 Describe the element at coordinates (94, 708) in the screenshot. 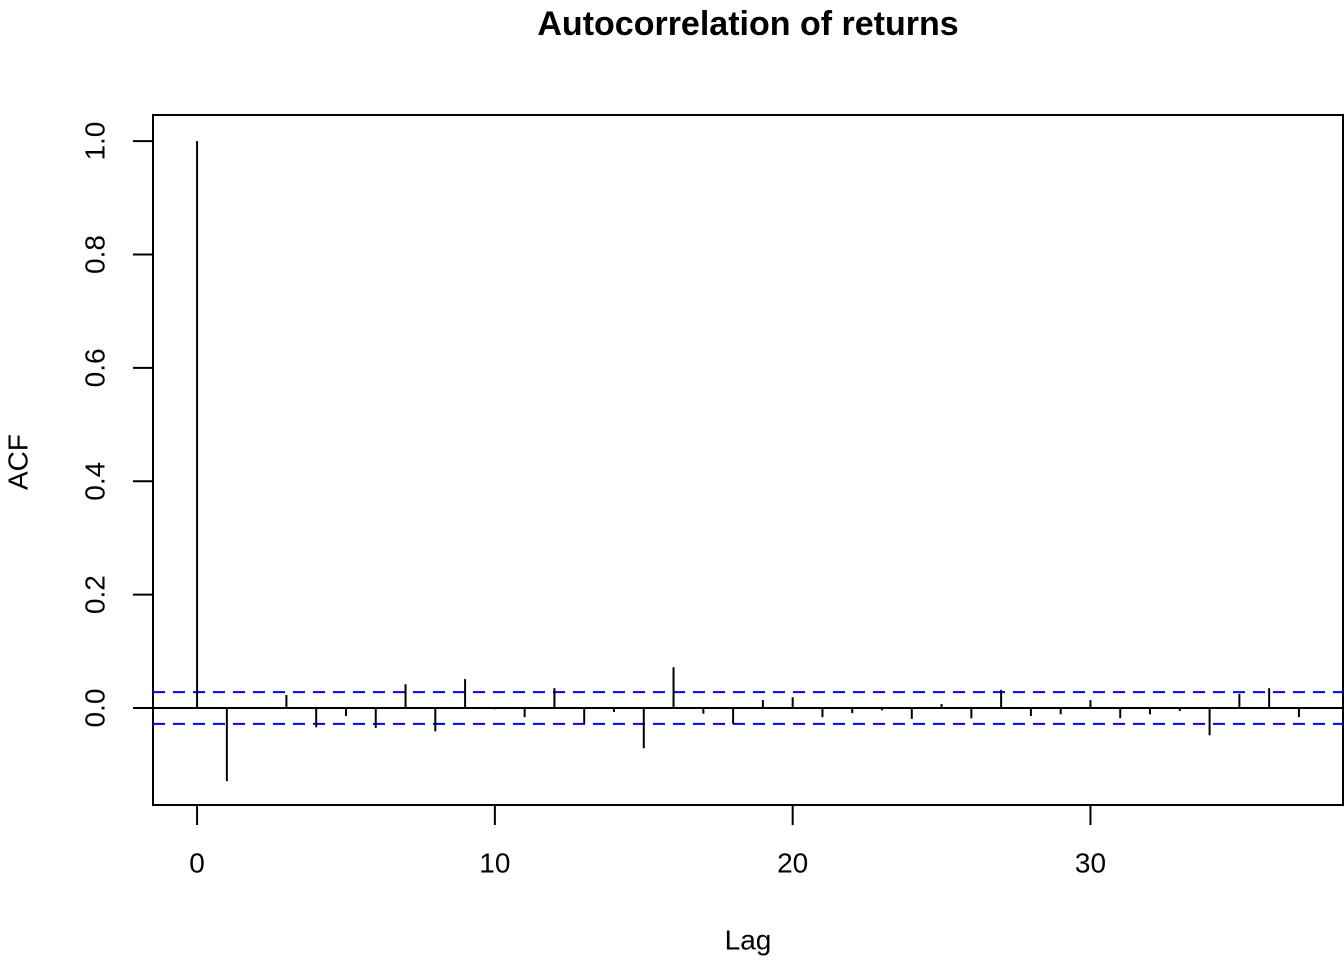

I see `y-tick-label: 0.0` at that location.